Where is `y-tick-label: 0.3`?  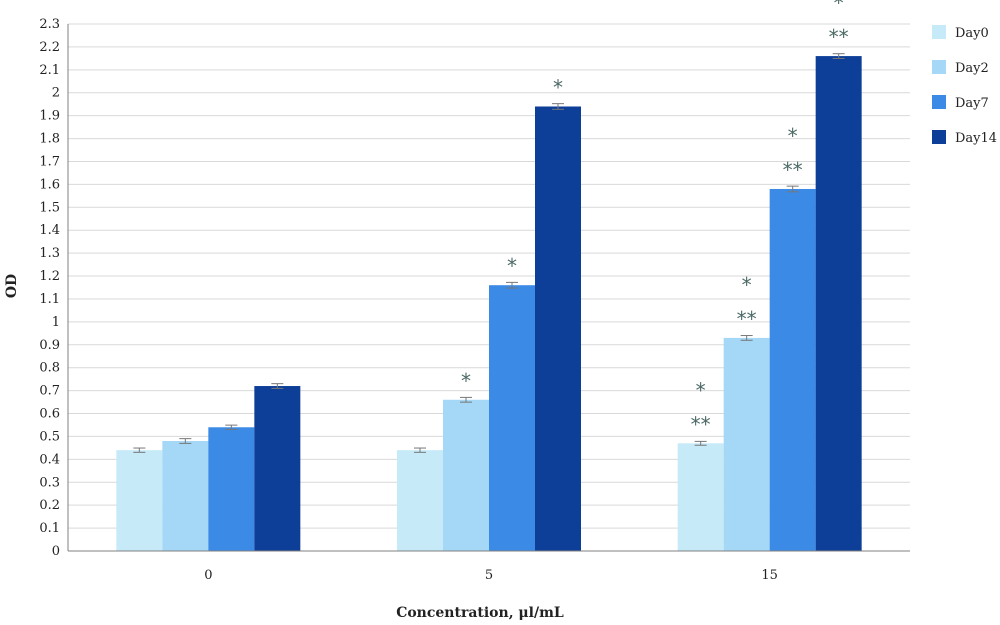
y-tick-label: 0.3 is located at coordinates (49, 482).